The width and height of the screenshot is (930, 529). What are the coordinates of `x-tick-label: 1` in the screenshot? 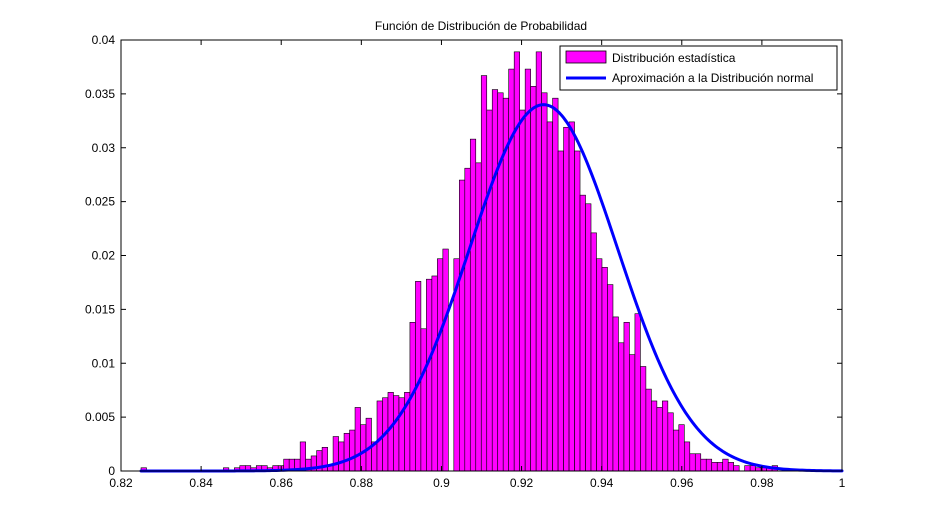 It's located at (842, 483).